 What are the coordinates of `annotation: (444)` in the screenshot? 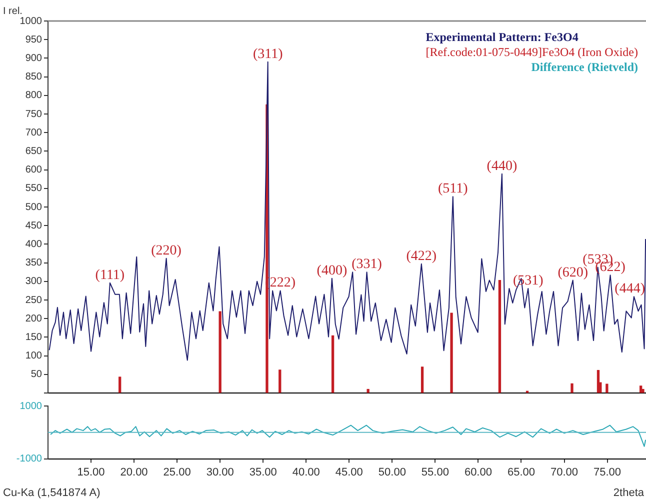 It's located at (630, 289).